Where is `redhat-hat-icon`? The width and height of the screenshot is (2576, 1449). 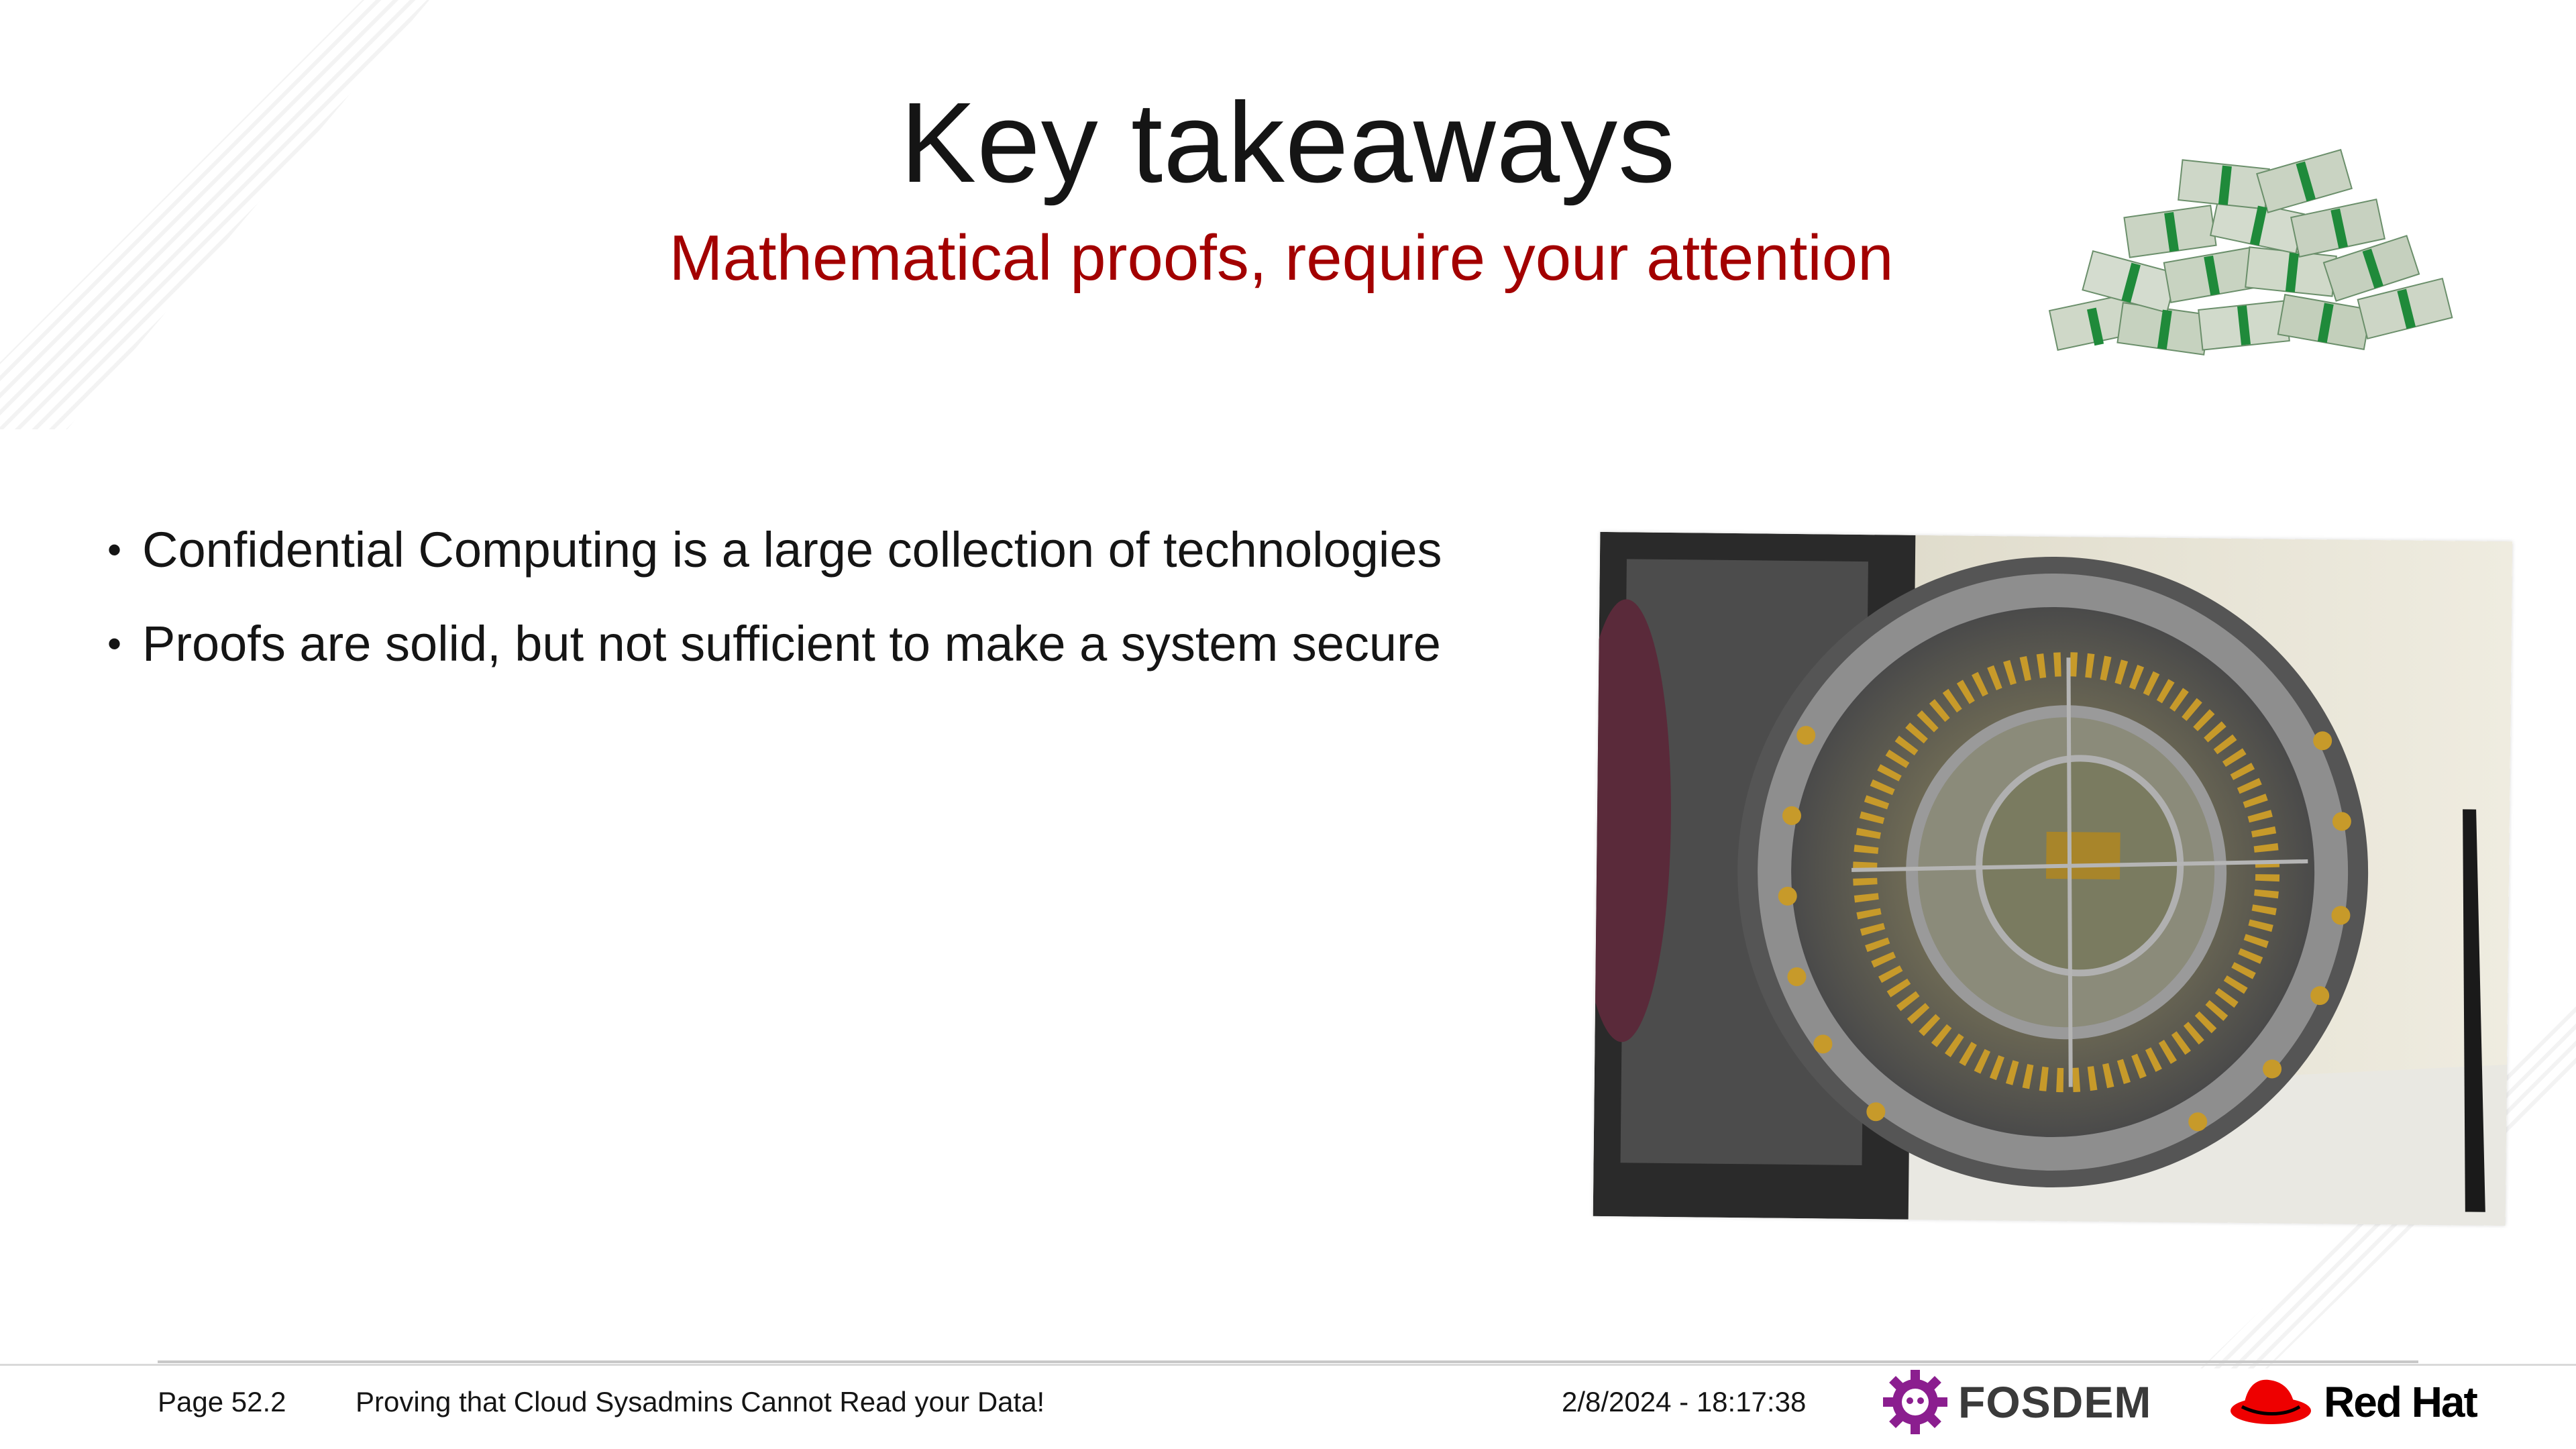
redhat-hat-icon is located at coordinates (2271, 1401).